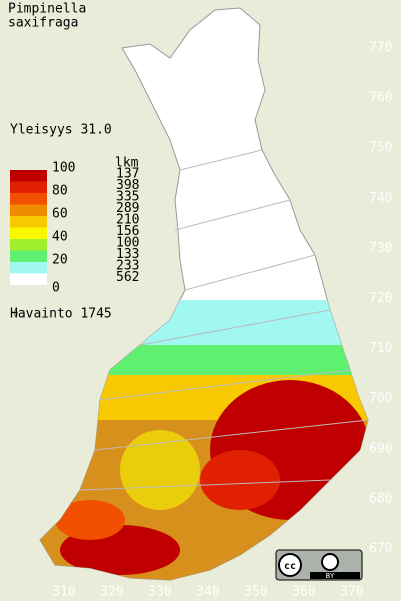  What do you see at coordinates (319, 565) in the screenshot?
I see `license-badge: cc BY` at bounding box center [319, 565].